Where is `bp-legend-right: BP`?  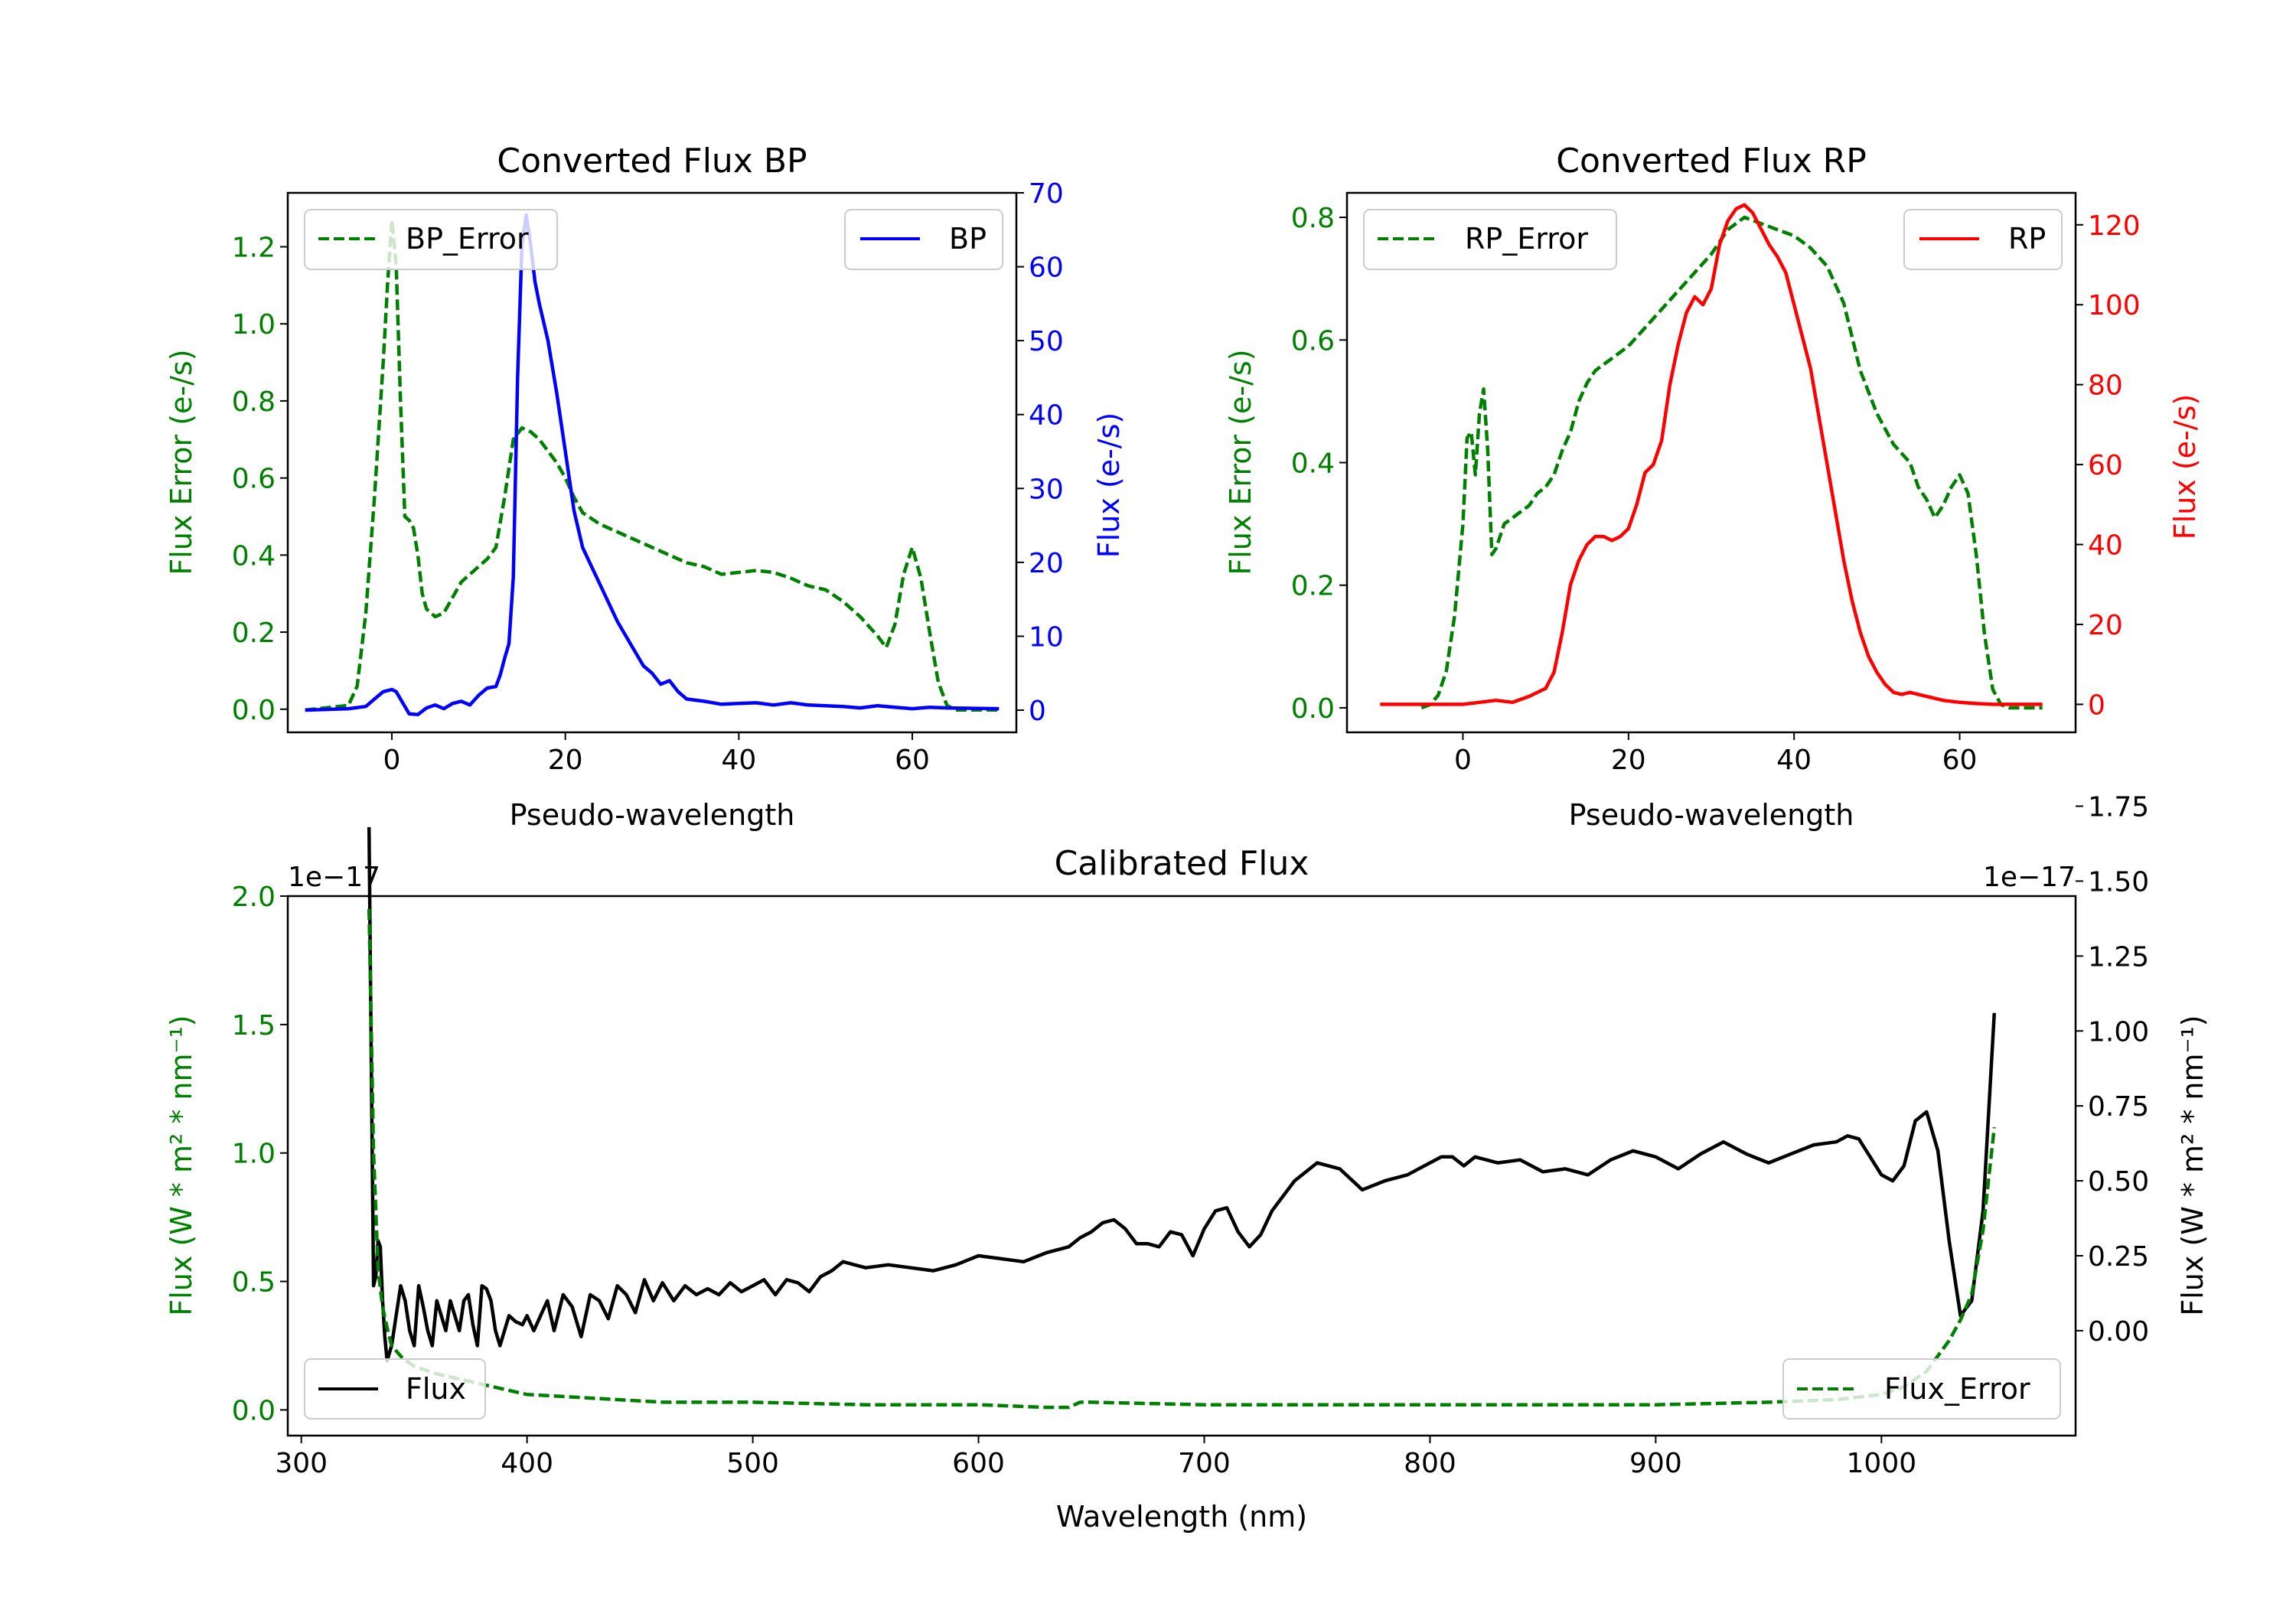
bp-legend-right: BP is located at coordinates (923, 239).